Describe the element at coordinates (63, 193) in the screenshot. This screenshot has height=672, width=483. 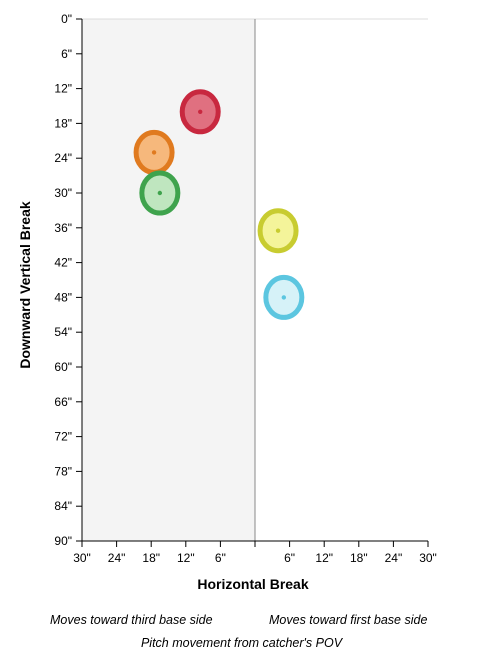
I see `y-tick-label: 30"` at that location.